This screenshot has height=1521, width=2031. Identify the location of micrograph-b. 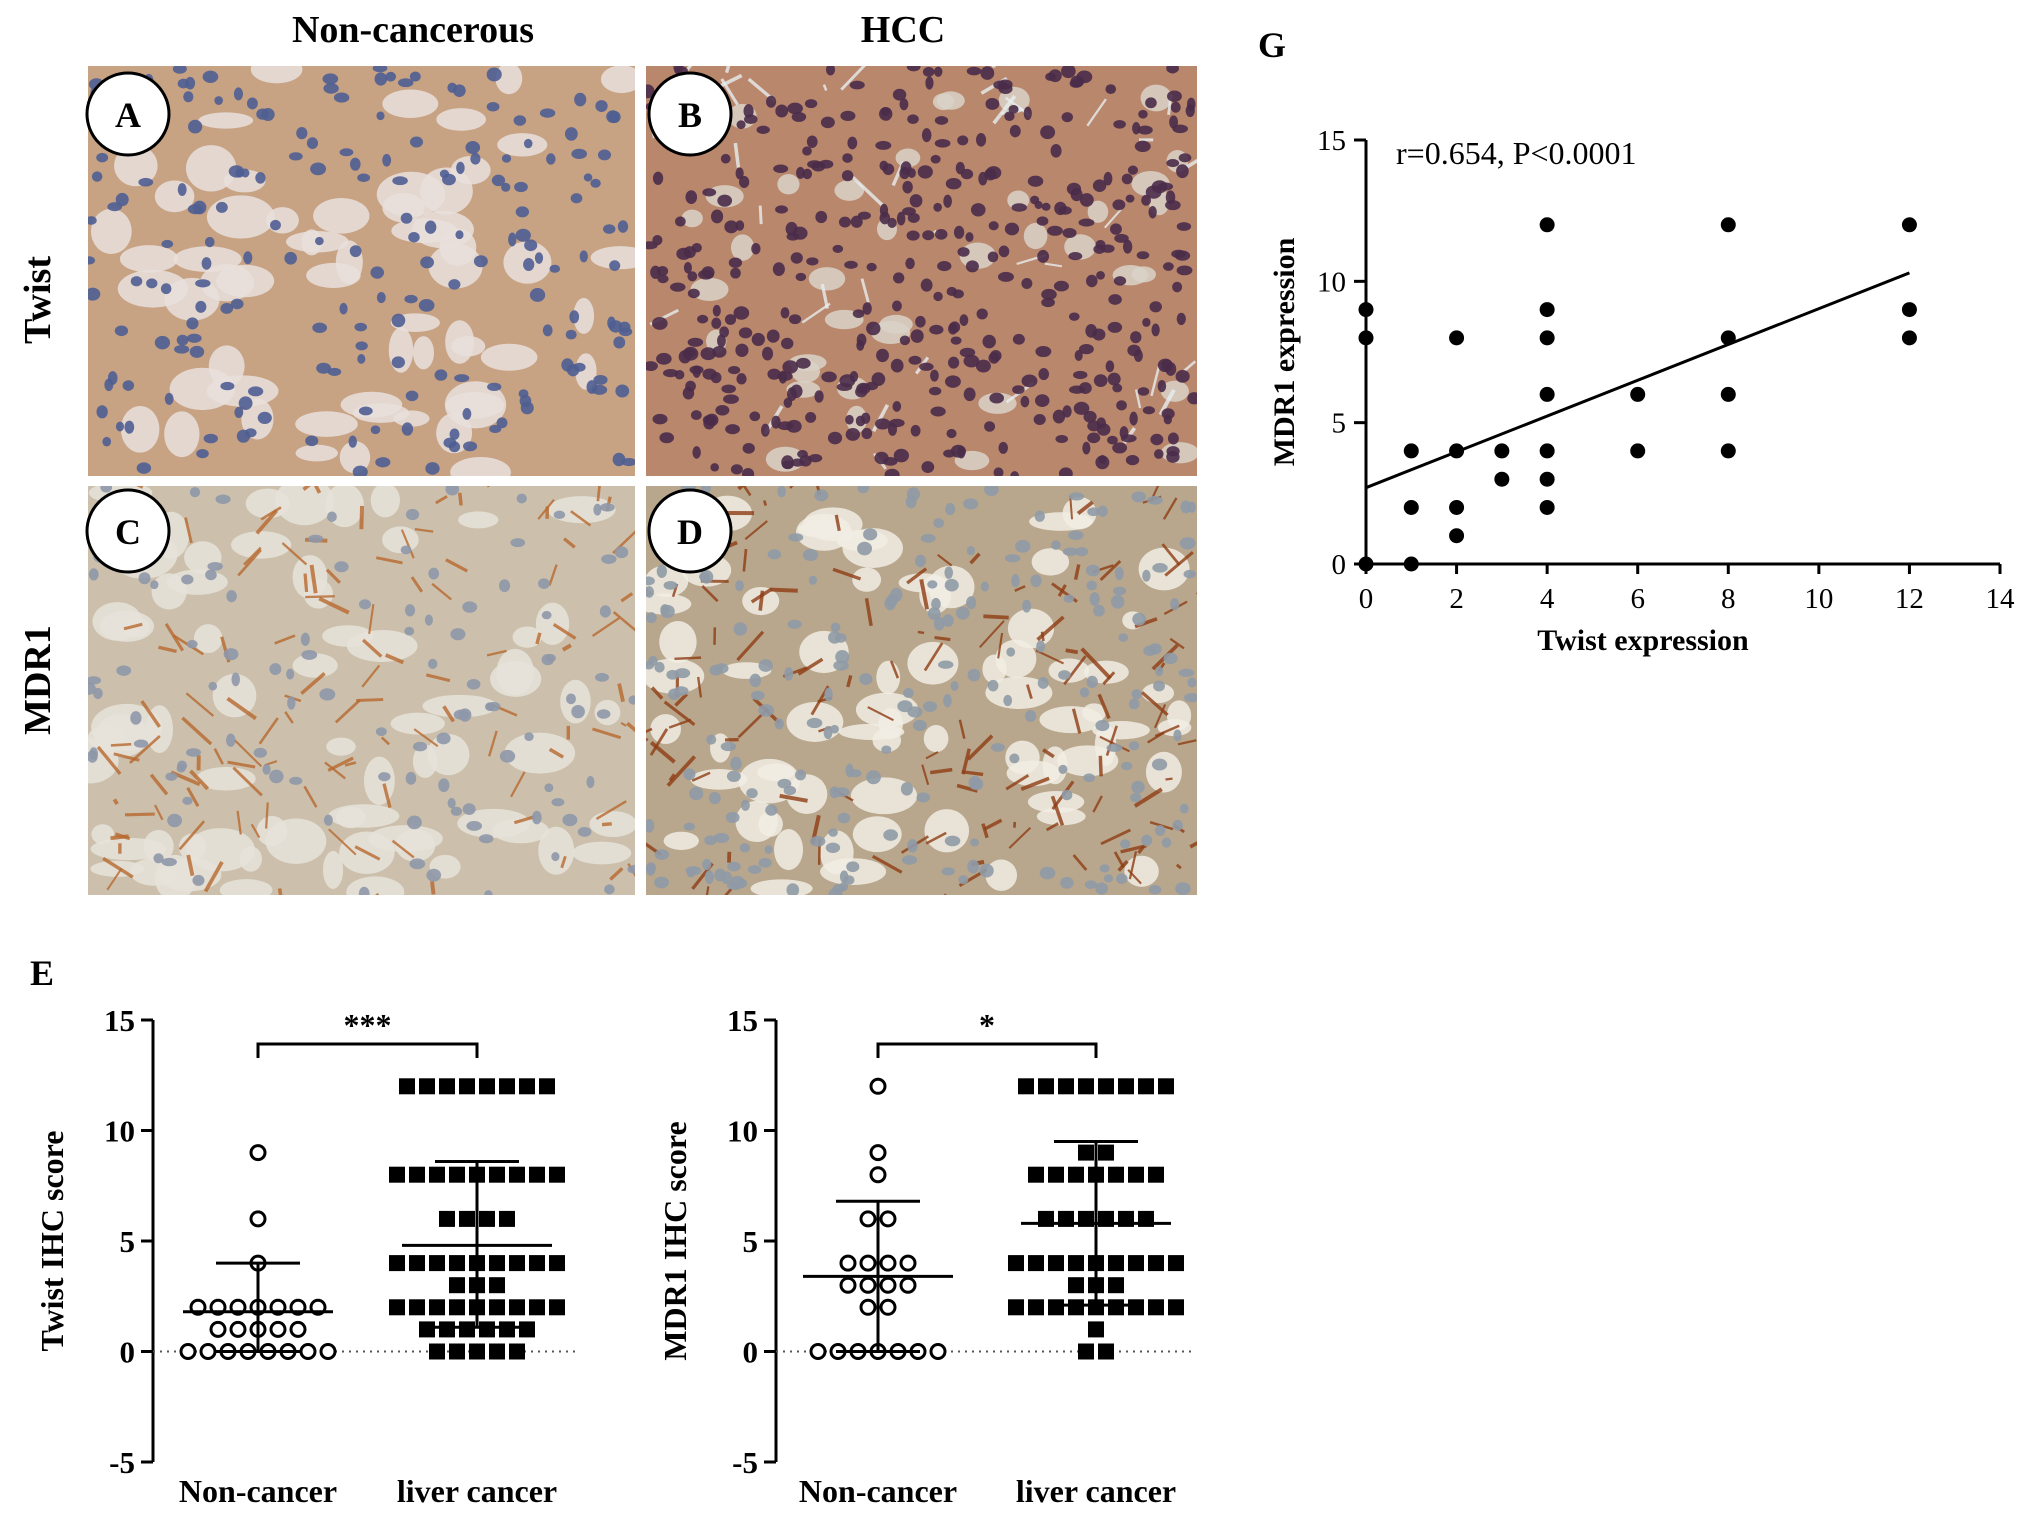
(921, 271).